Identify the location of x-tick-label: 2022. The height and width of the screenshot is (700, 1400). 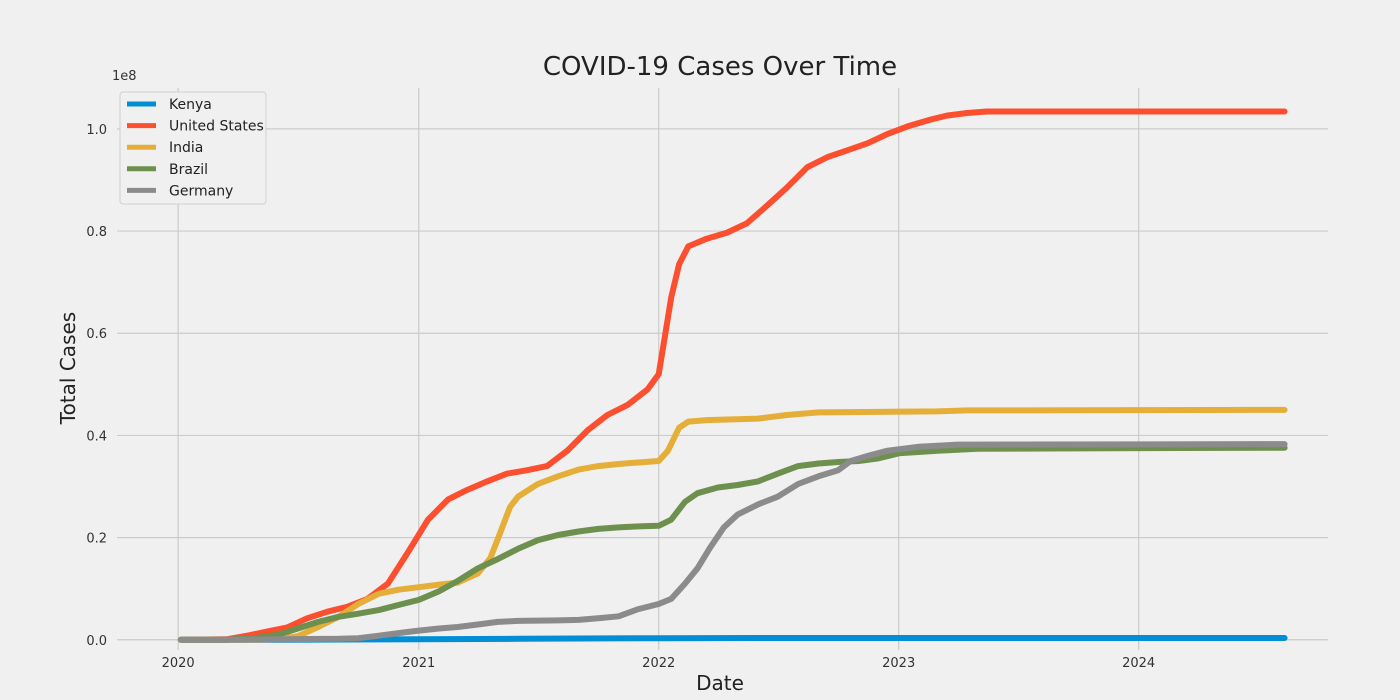
(658, 663).